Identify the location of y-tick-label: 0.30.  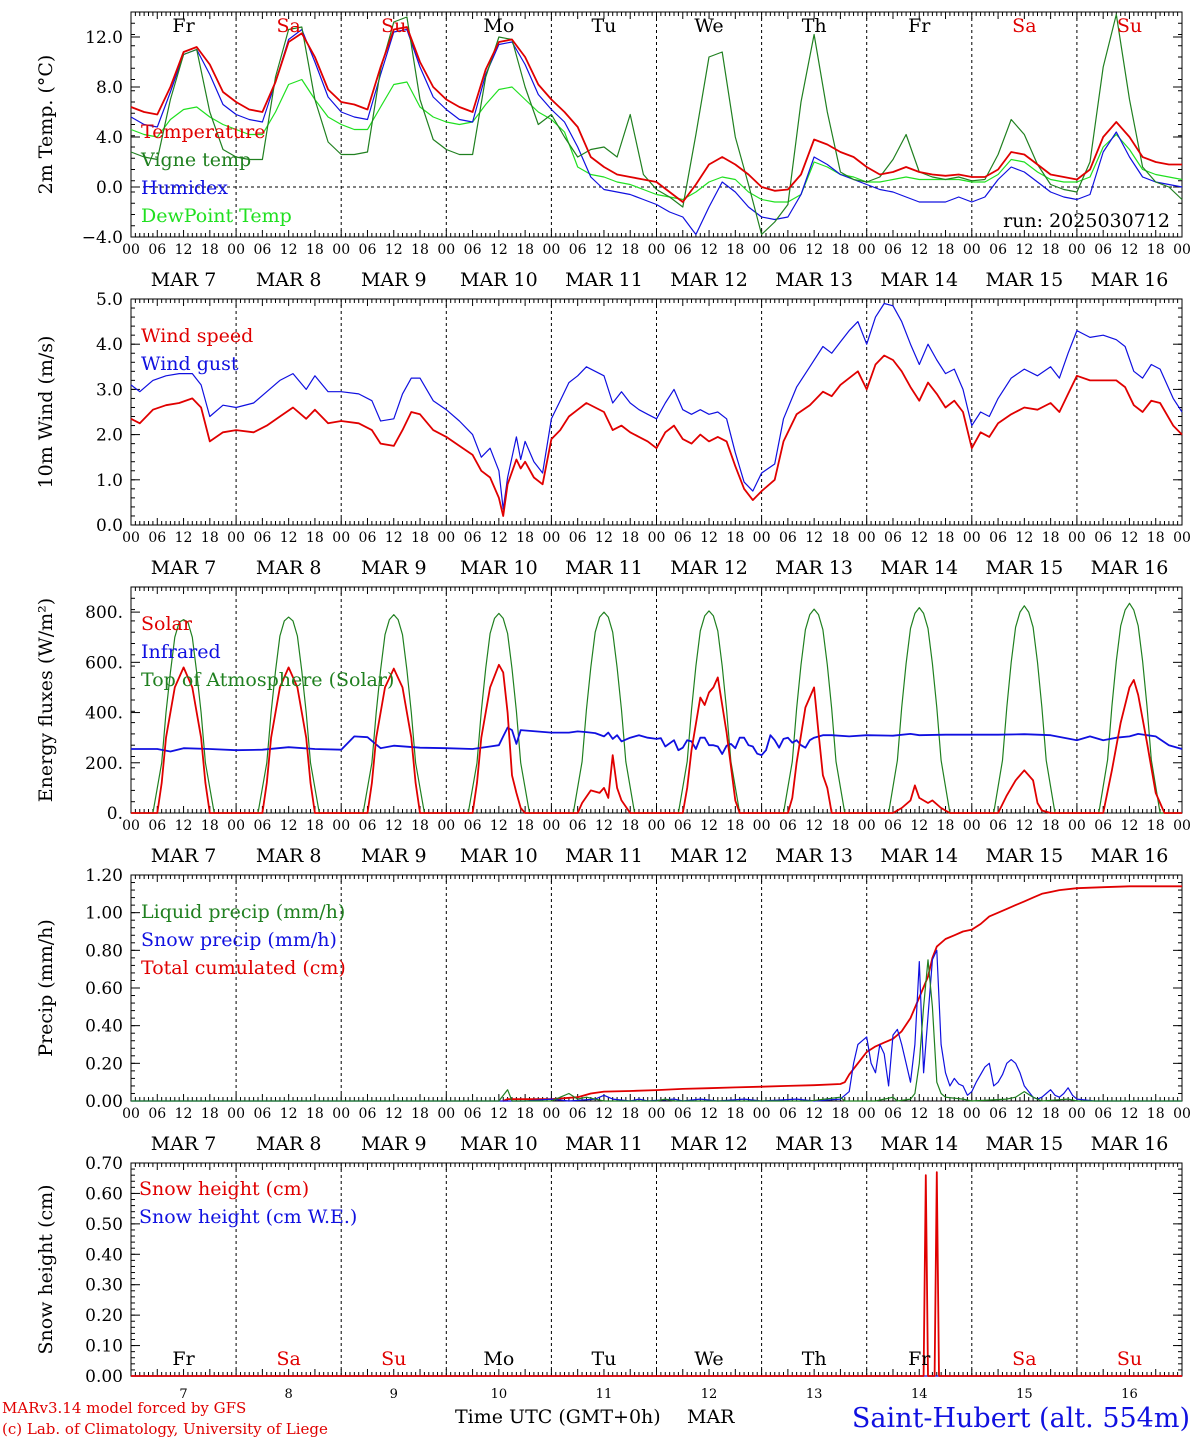
(104, 1286).